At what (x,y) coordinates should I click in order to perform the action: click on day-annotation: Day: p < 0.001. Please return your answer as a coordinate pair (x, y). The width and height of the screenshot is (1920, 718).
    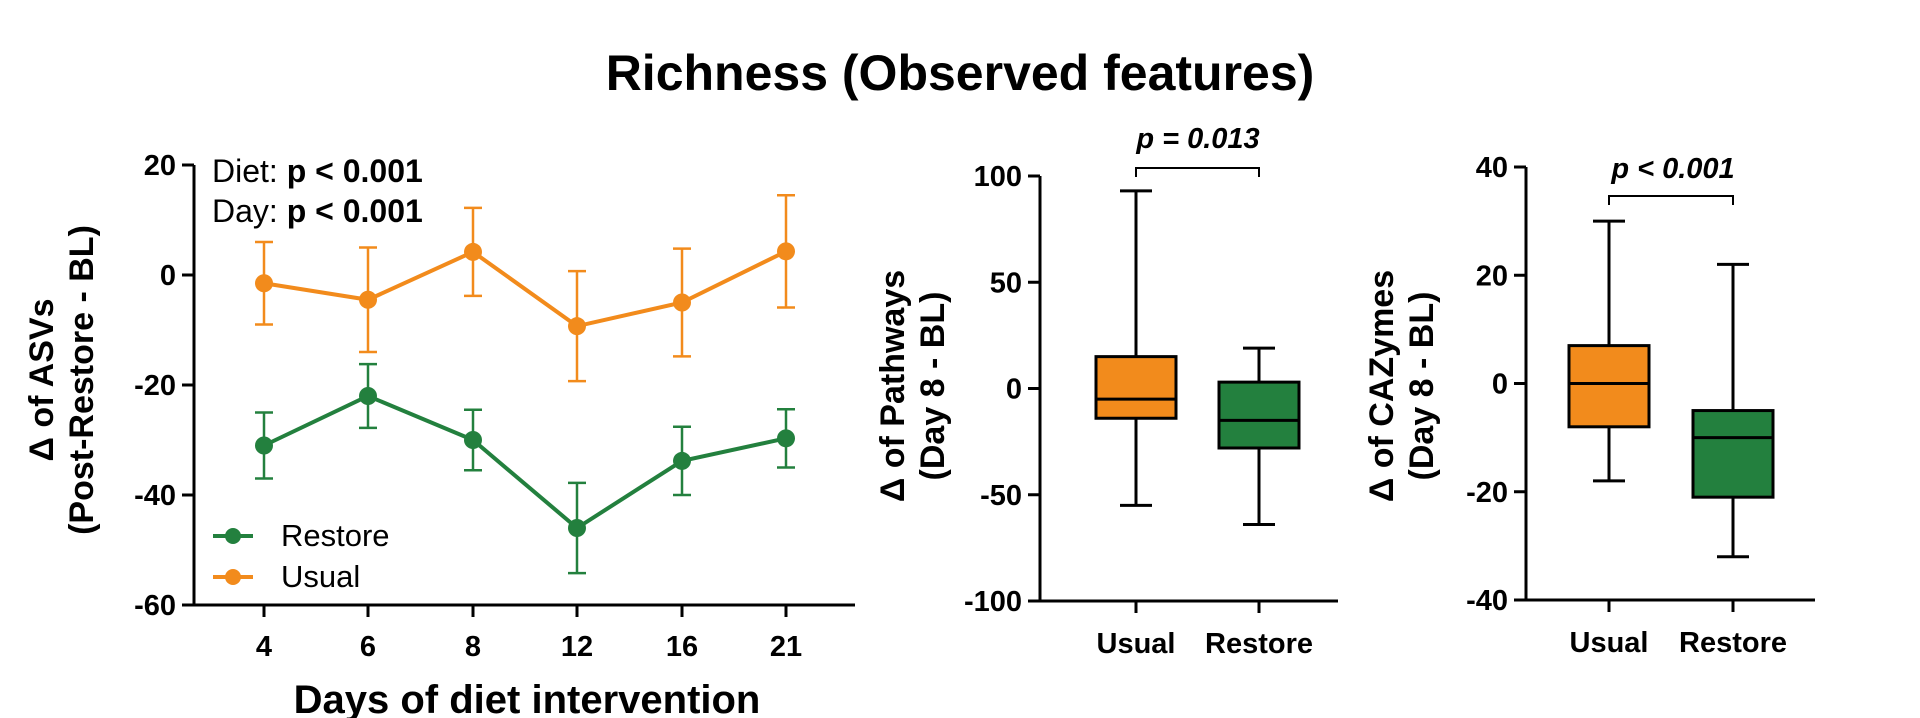
    Looking at the image, I should click on (317, 211).